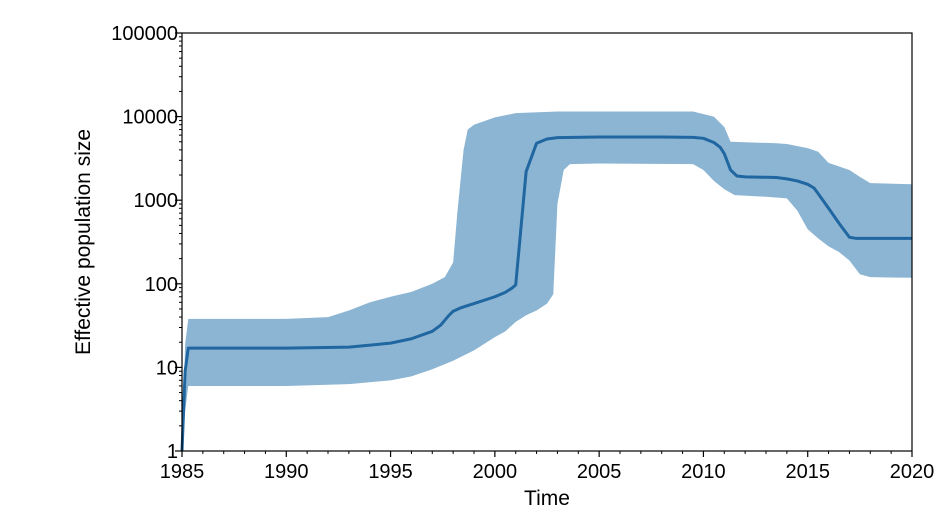 This screenshot has height=525, width=950. I want to click on x-tick-label: 1990, so click(286, 472).